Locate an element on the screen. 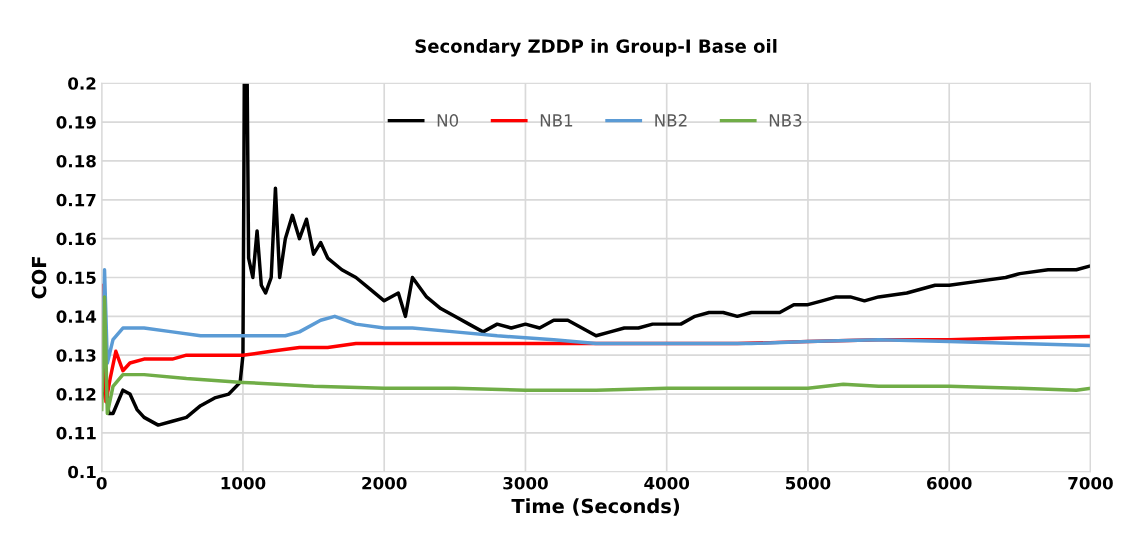 The image size is (1130, 555). y-tick-label: 0.12 is located at coordinates (76, 394).